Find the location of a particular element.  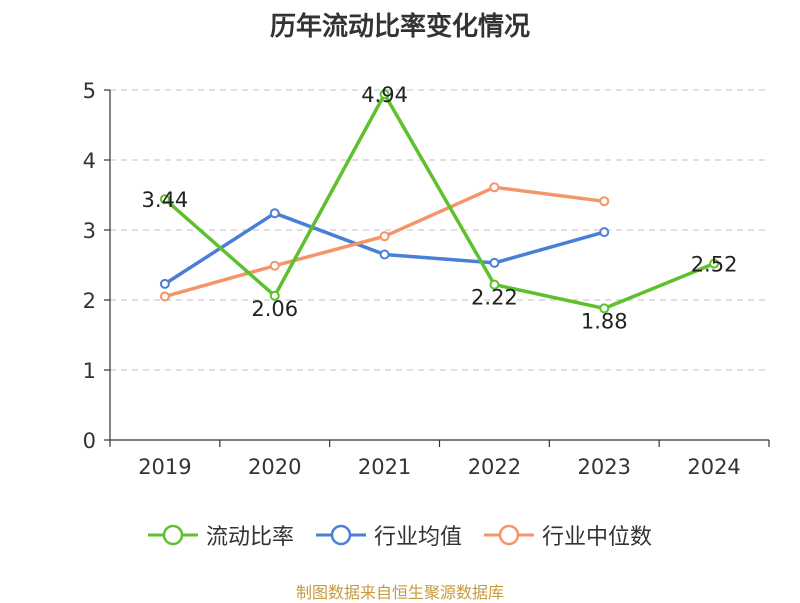

x-tick-label: 2019 is located at coordinates (164, 467).